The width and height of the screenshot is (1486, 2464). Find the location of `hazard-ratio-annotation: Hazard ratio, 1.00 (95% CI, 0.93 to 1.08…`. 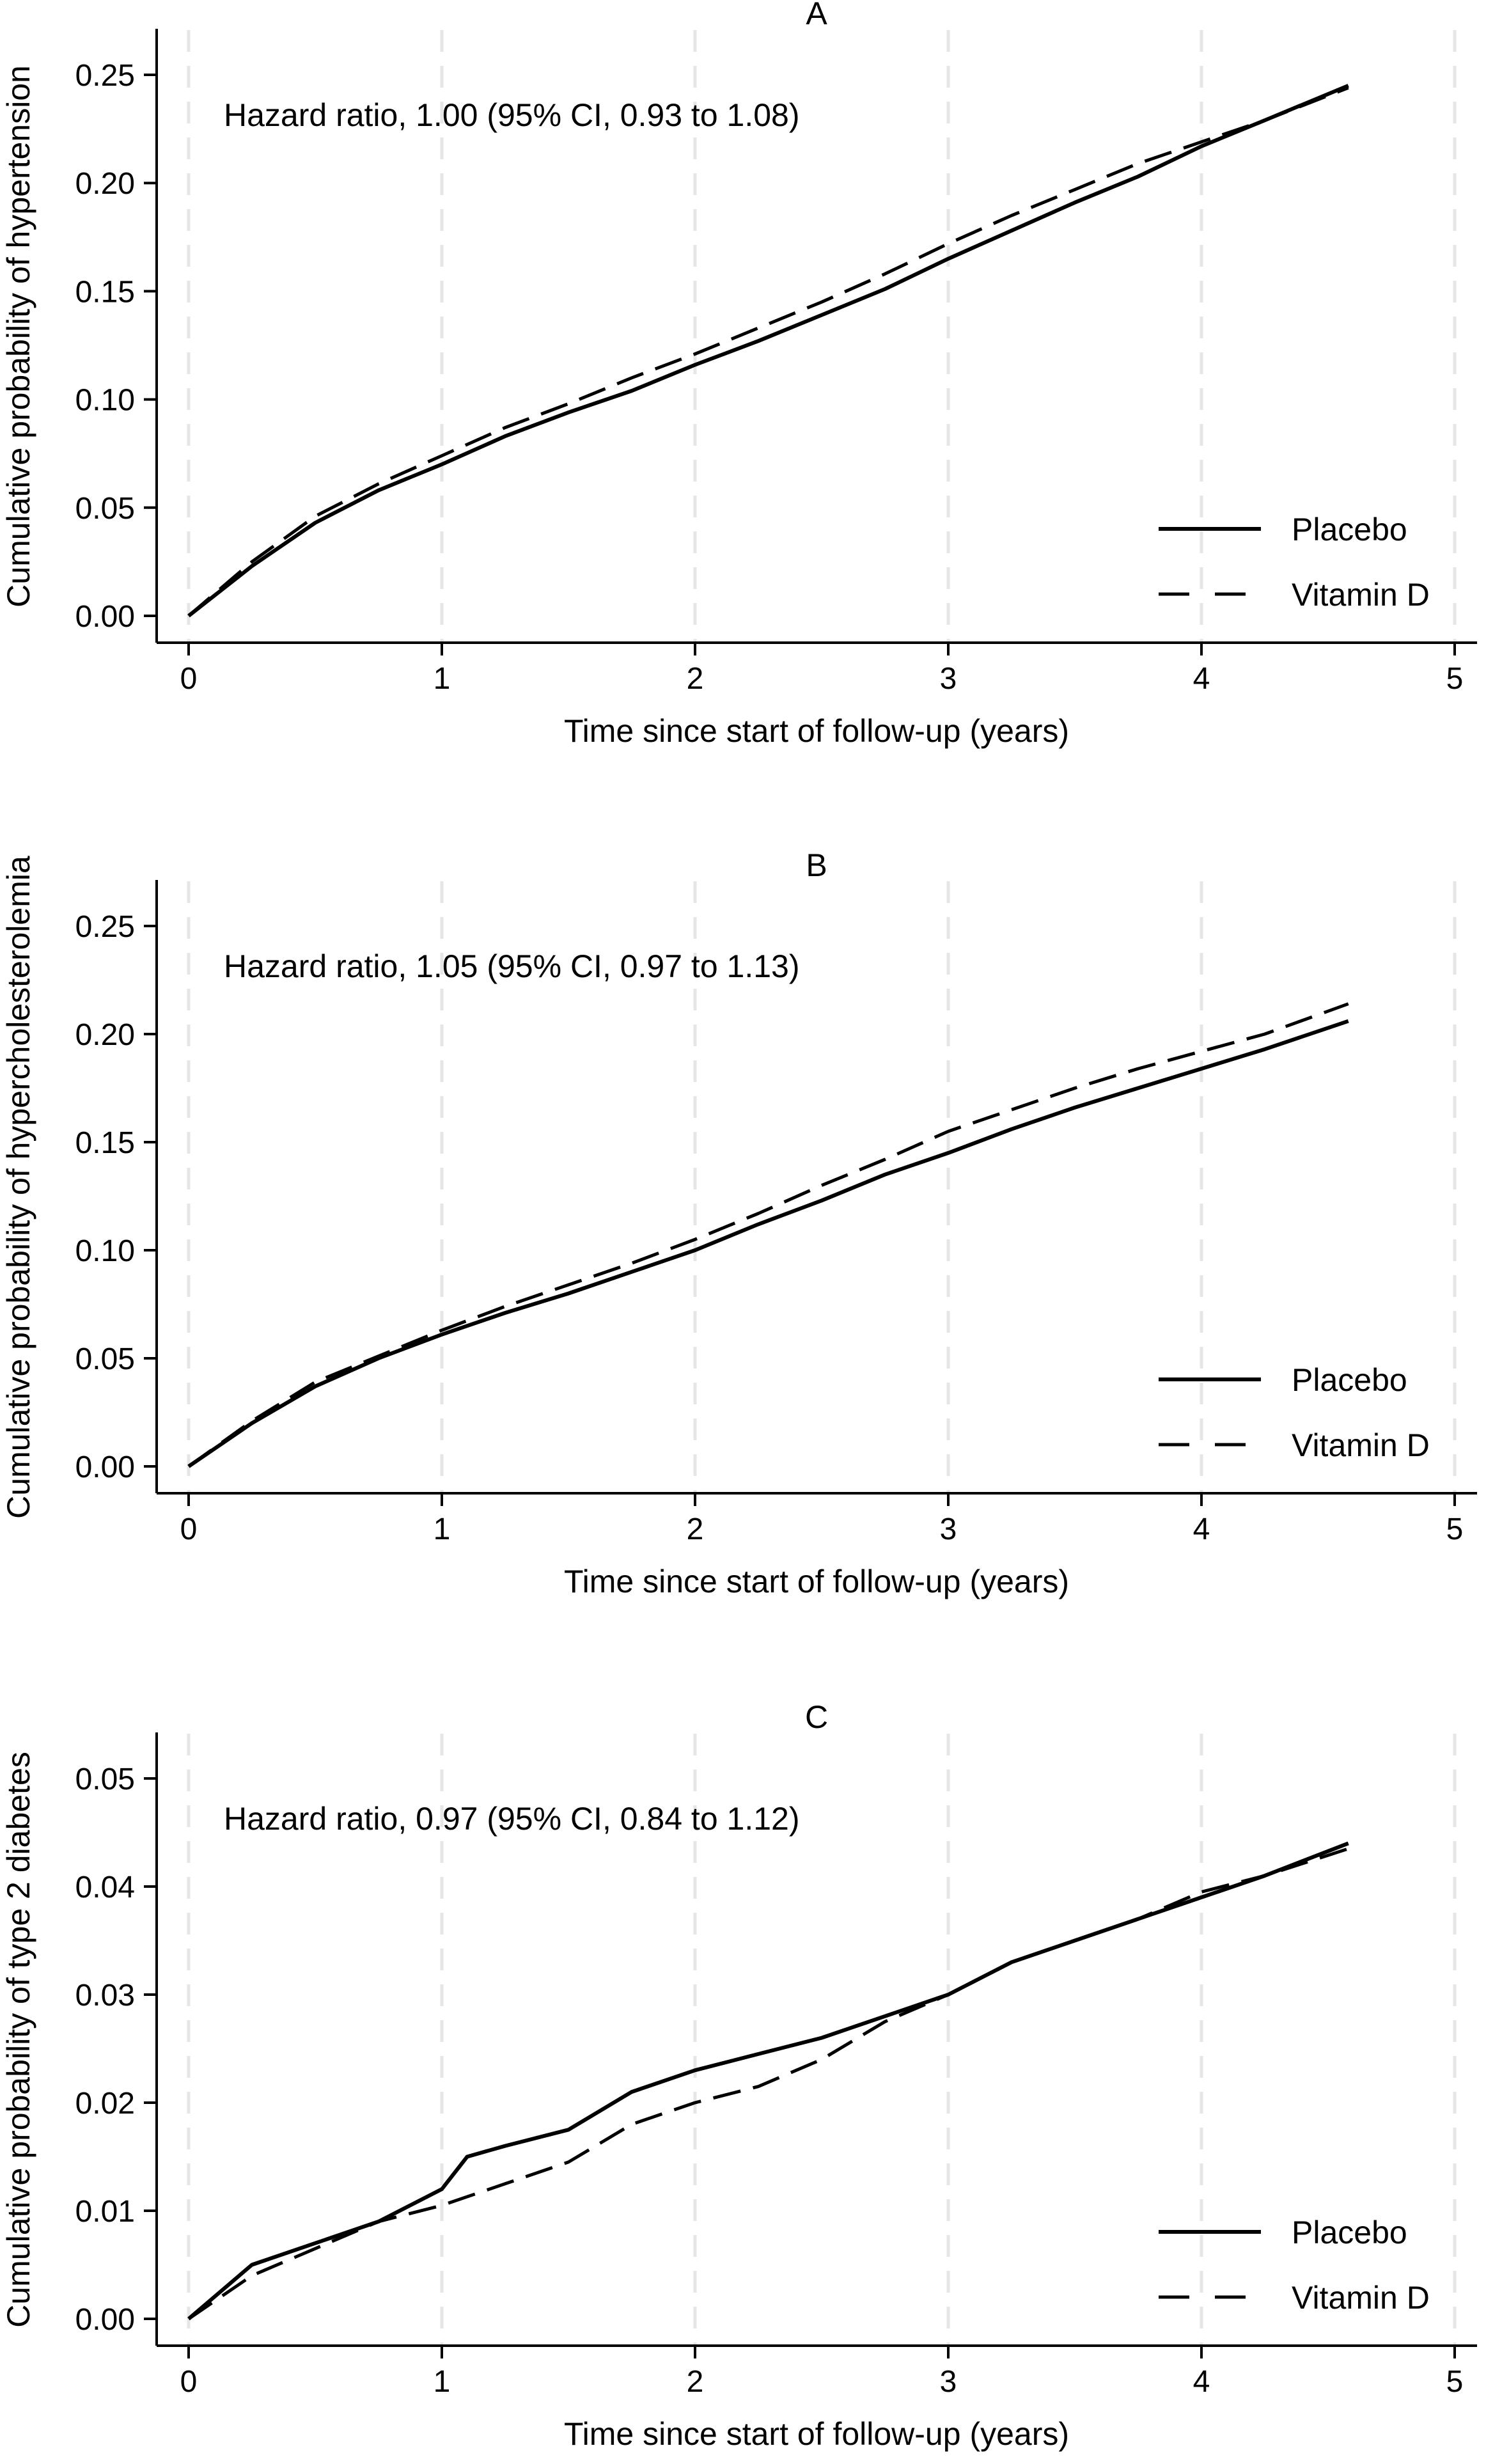

hazard-ratio-annotation: Hazard ratio, 1.00 (95% CI, 0.93 to 1.08… is located at coordinates (512, 115).